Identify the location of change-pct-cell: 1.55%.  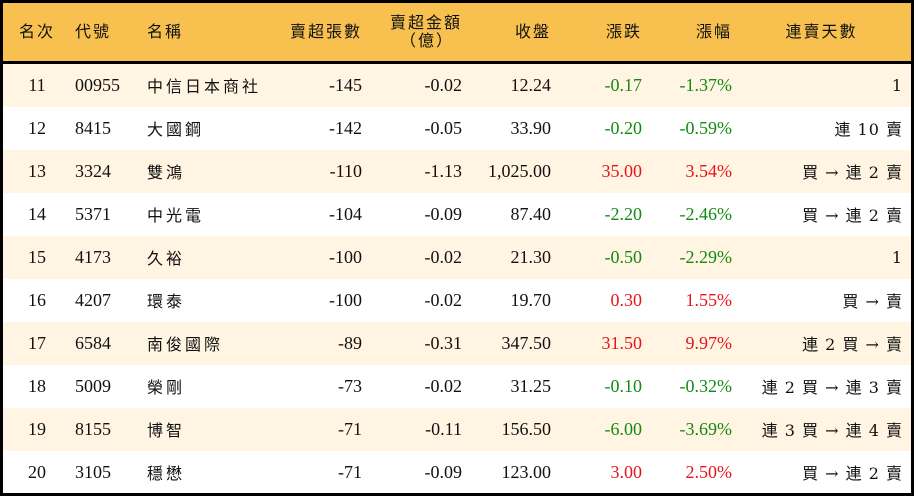
(709, 299).